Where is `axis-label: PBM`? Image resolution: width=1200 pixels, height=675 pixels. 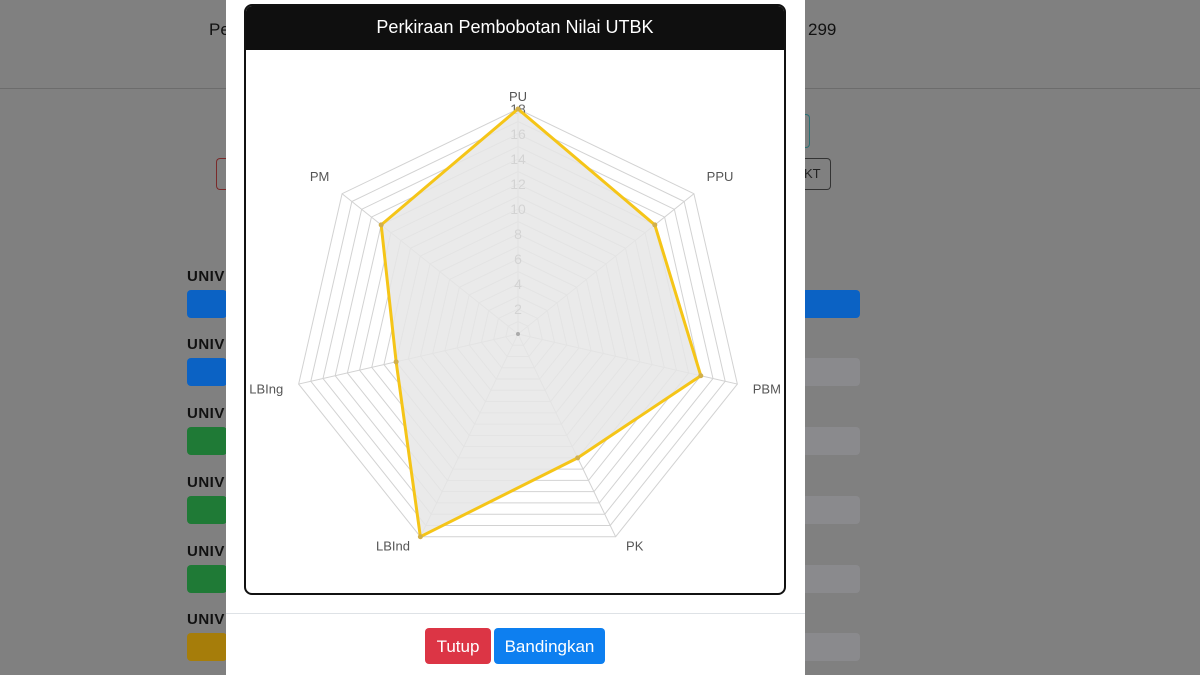
axis-label: PBM is located at coordinates (767, 388).